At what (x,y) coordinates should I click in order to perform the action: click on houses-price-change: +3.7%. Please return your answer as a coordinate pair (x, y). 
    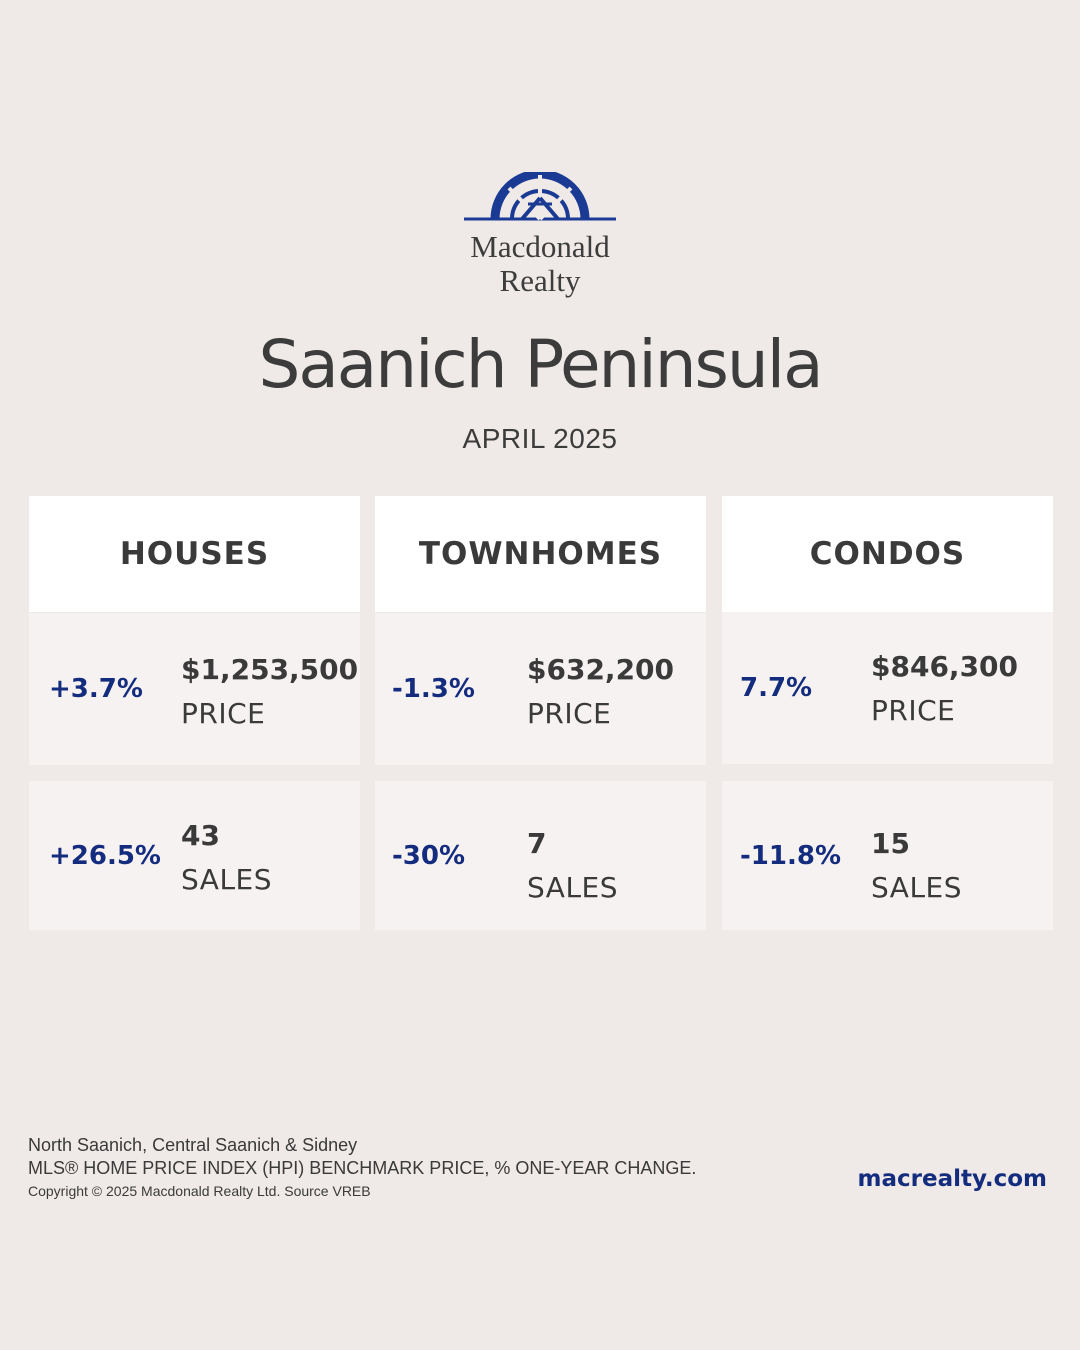
    Looking at the image, I should click on (96, 689).